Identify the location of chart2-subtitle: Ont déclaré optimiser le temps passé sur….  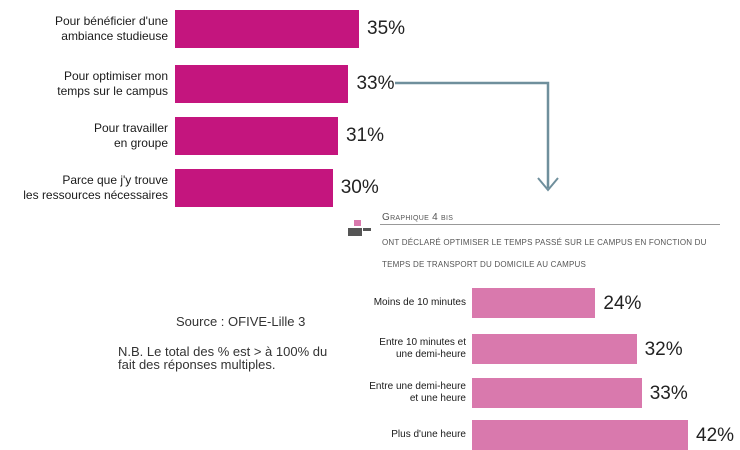
(544, 253).